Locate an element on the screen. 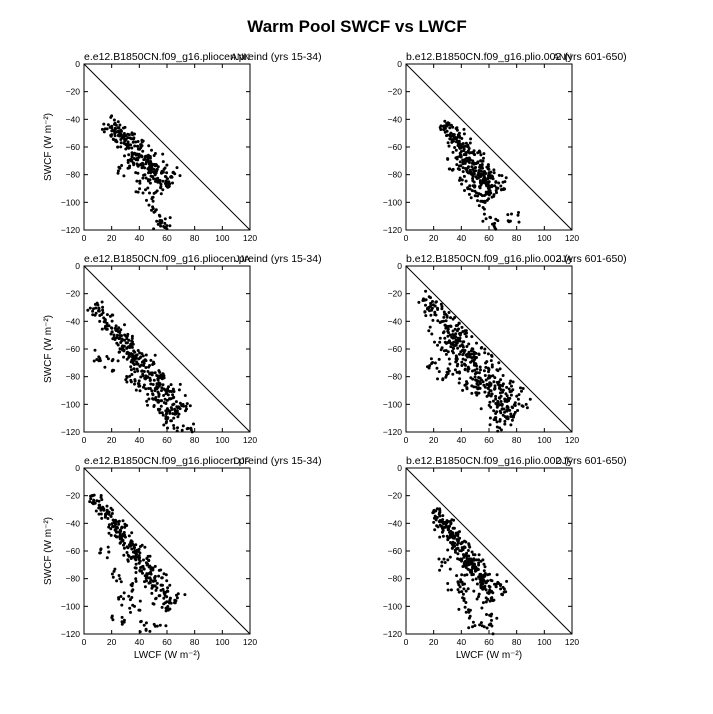 This screenshot has width=713, height=714. x-tick-label: 20 is located at coordinates (434, 238).